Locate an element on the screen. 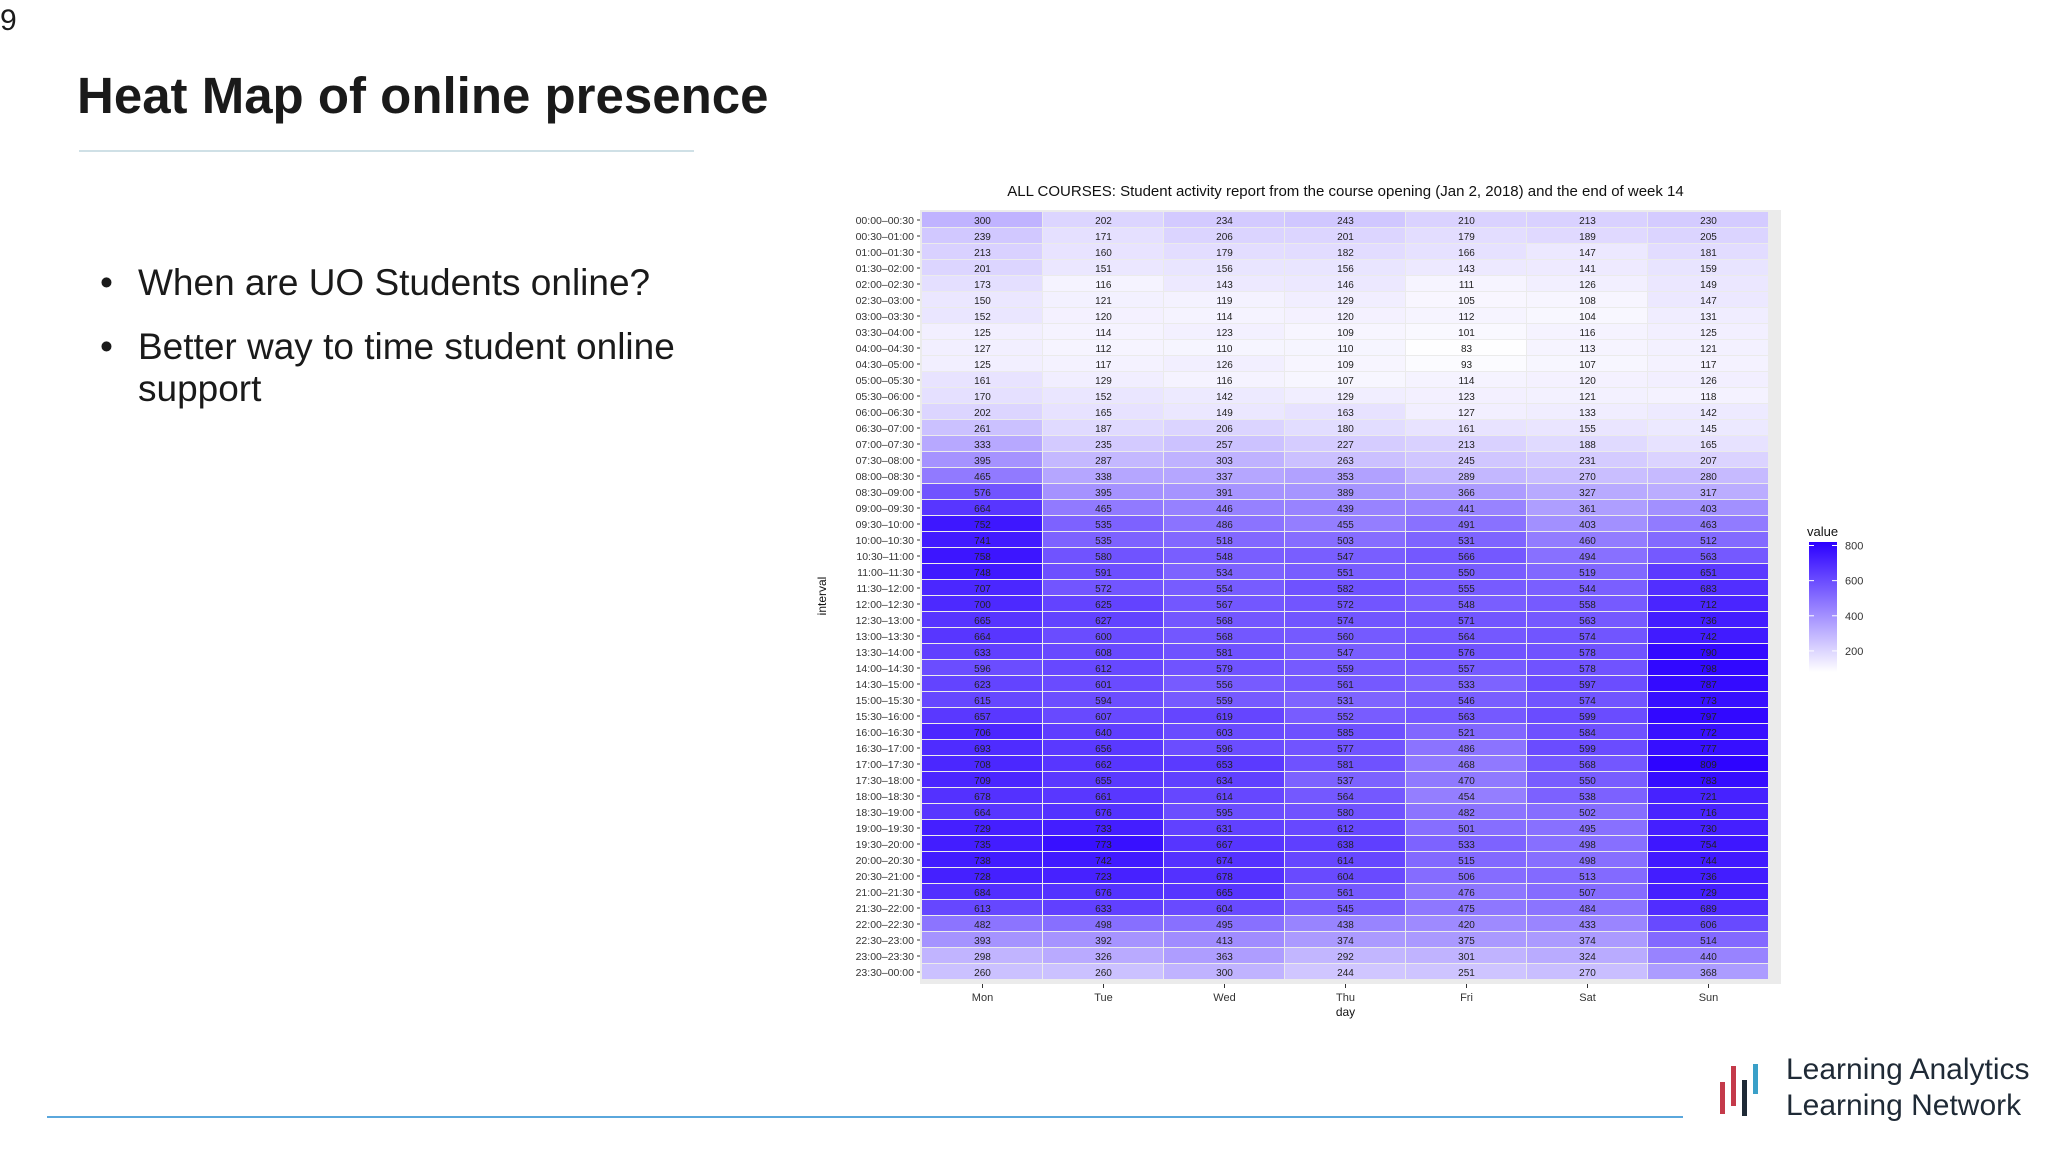 The width and height of the screenshot is (2048, 1152). cell-label: 205 is located at coordinates (1708, 237).